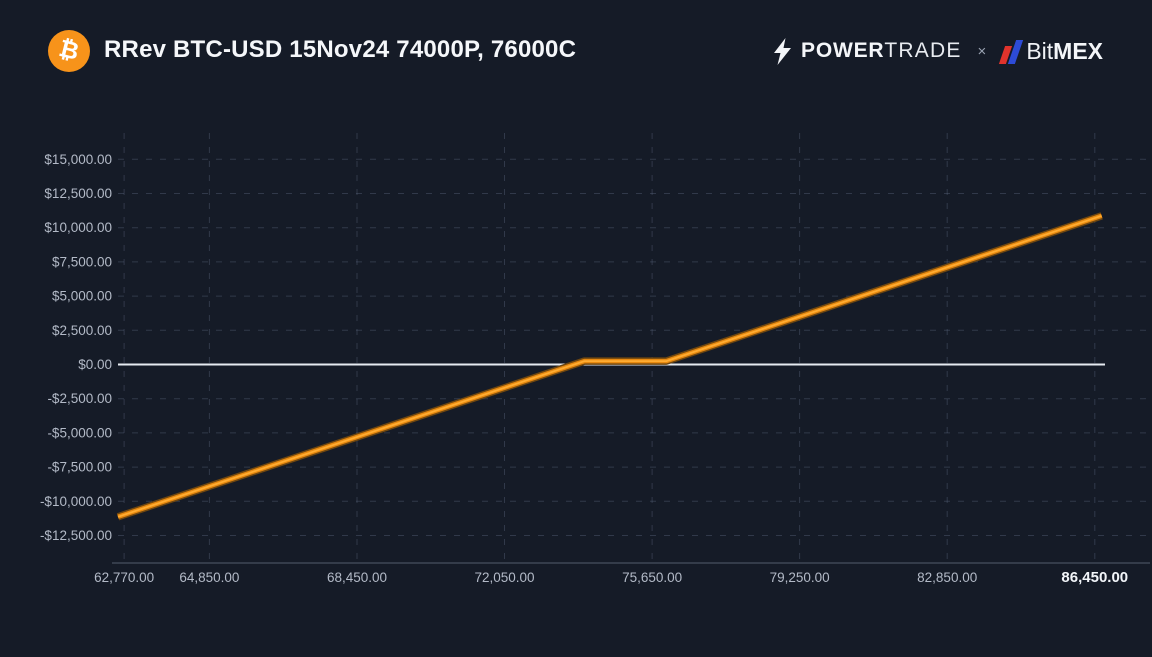 The width and height of the screenshot is (1152, 657). What do you see at coordinates (947, 577) in the screenshot?
I see `svg-text: 82,850.00` at bounding box center [947, 577].